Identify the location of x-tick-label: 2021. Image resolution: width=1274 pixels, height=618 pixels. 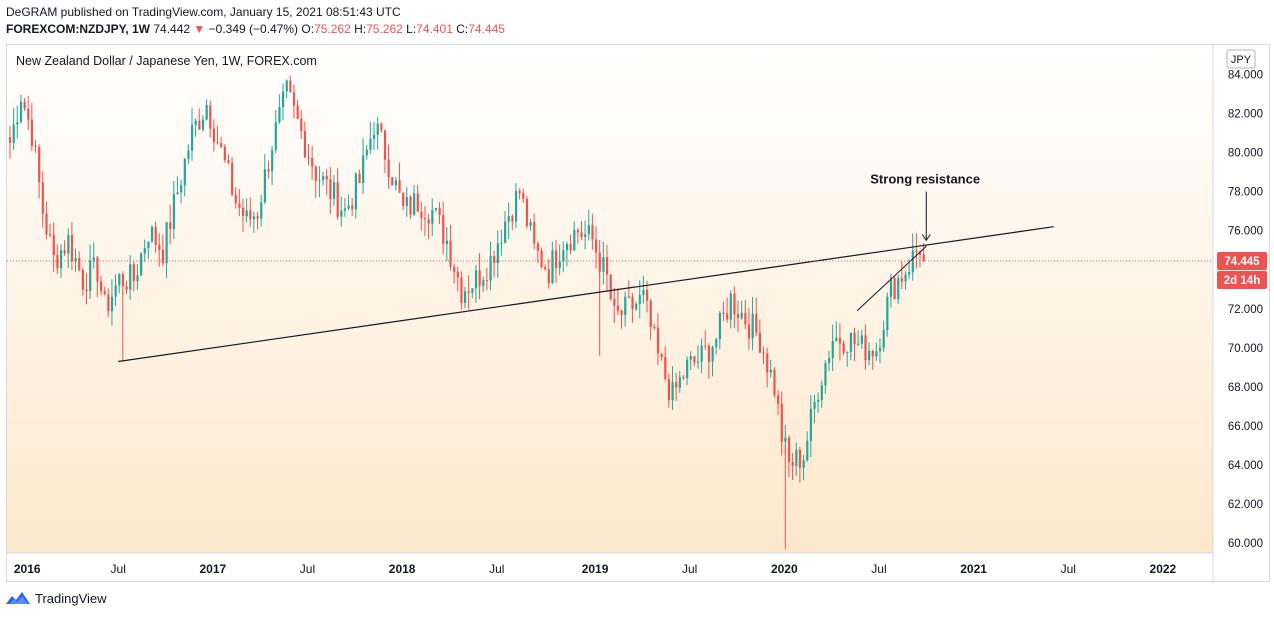
(973, 569).